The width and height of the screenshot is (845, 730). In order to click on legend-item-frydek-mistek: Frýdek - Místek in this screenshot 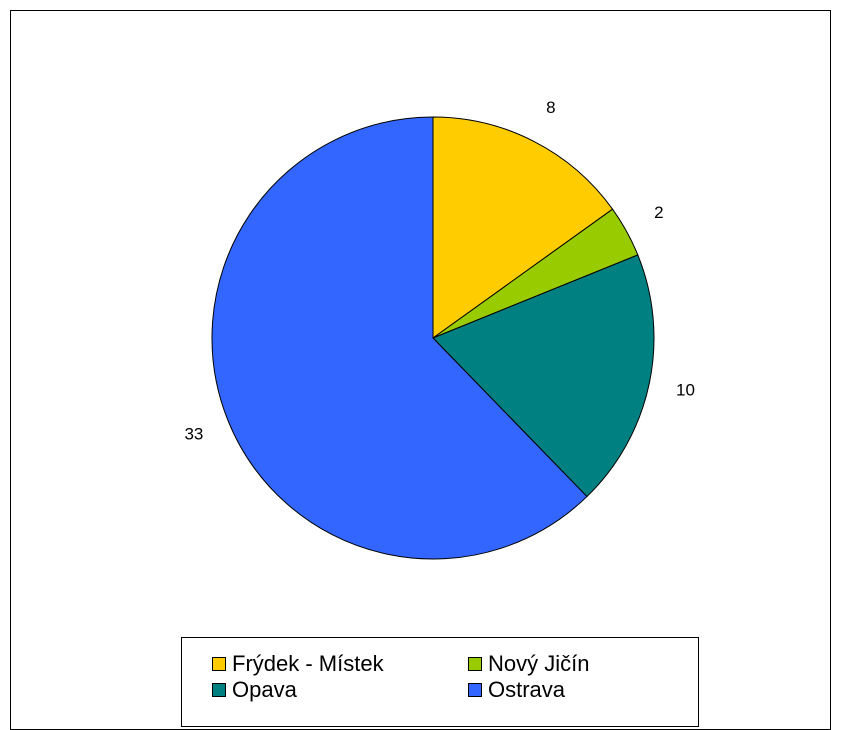, I will do `click(298, 663)`.